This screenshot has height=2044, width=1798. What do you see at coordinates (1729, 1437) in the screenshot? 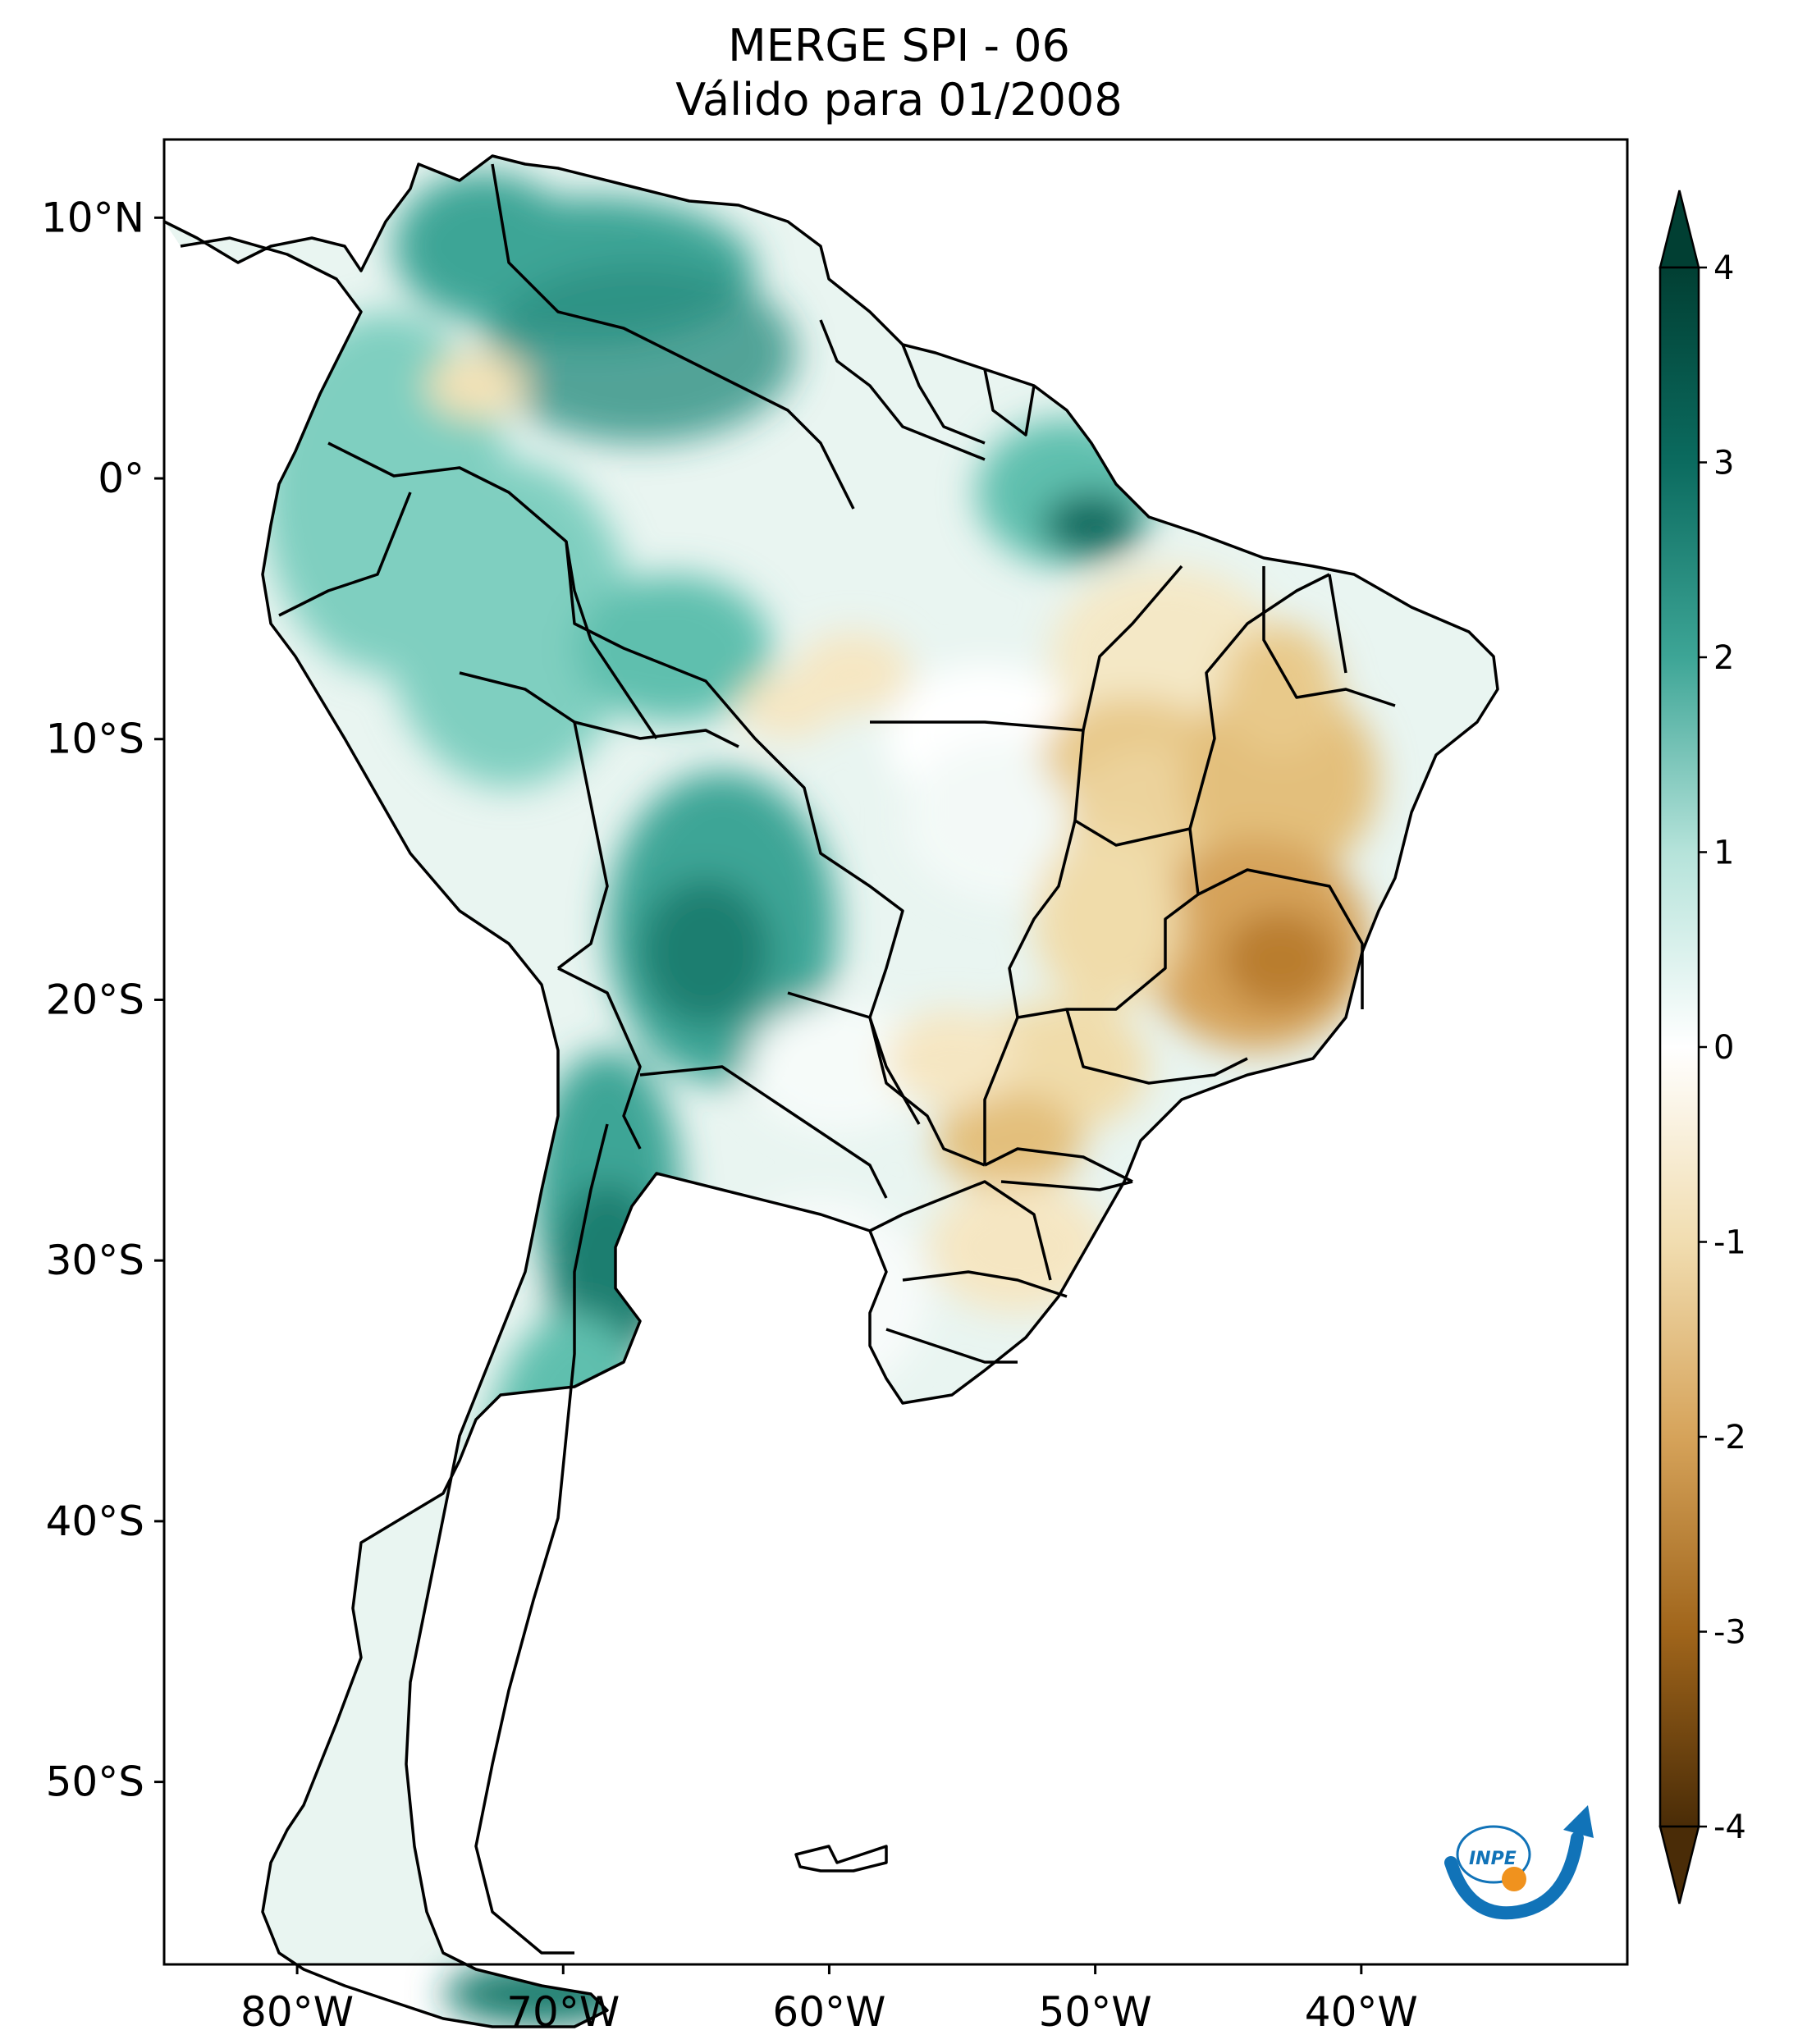
I see `colorbar-tick-label: -2` at bounding box center [1729, 1437].